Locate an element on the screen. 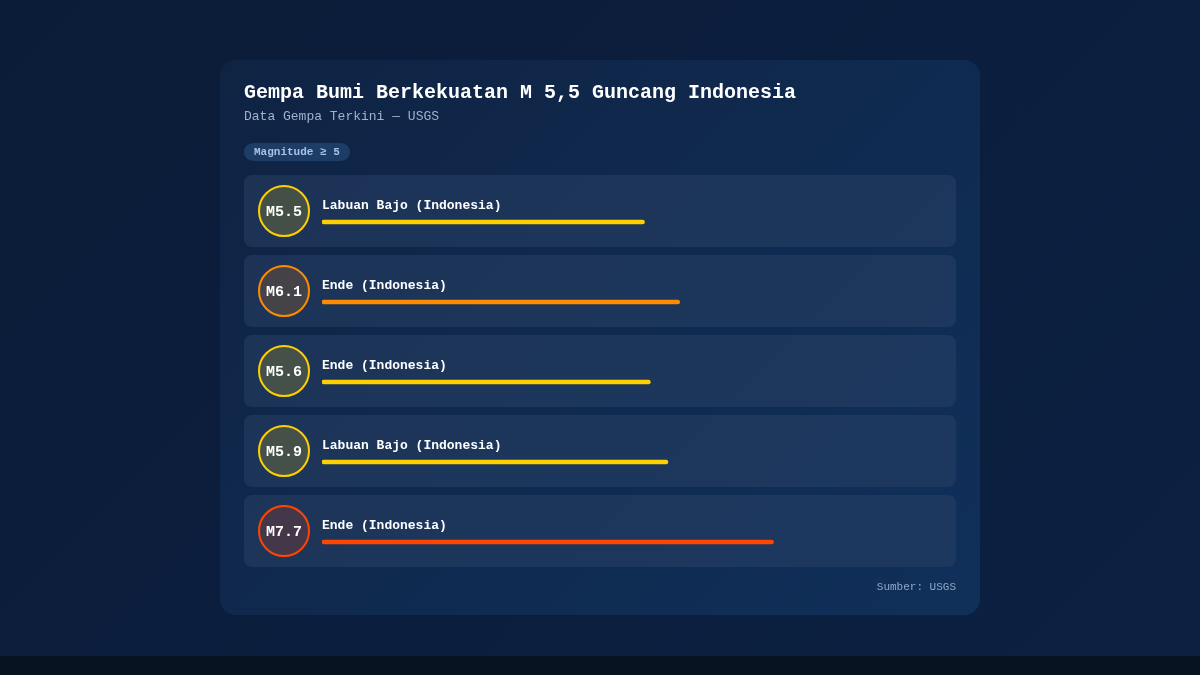 The width and height of the screenshot is (1200, 675). data-label: M5.9 is located at coordinates (284, 452).